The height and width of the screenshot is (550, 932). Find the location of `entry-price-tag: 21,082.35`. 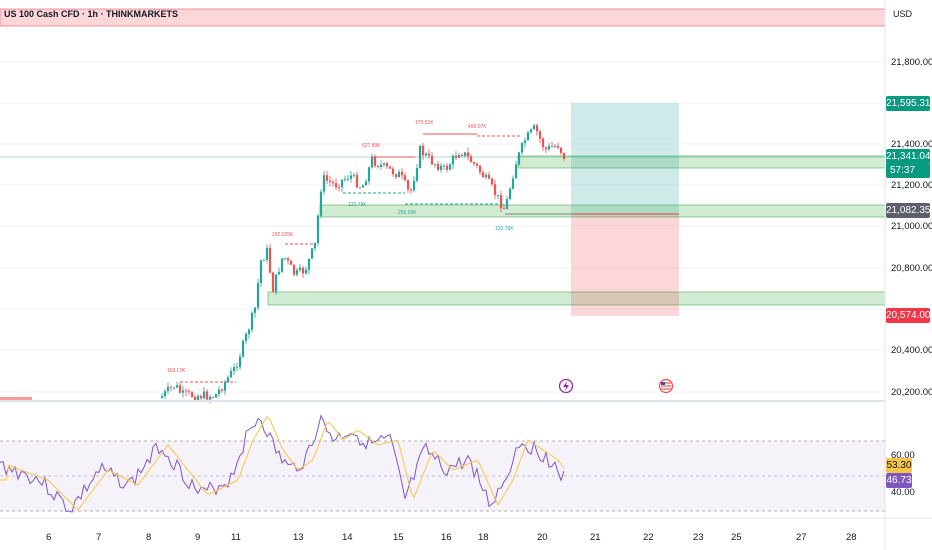

entry-price-tag: 21,082.35 is located at coordinates (908, 210).